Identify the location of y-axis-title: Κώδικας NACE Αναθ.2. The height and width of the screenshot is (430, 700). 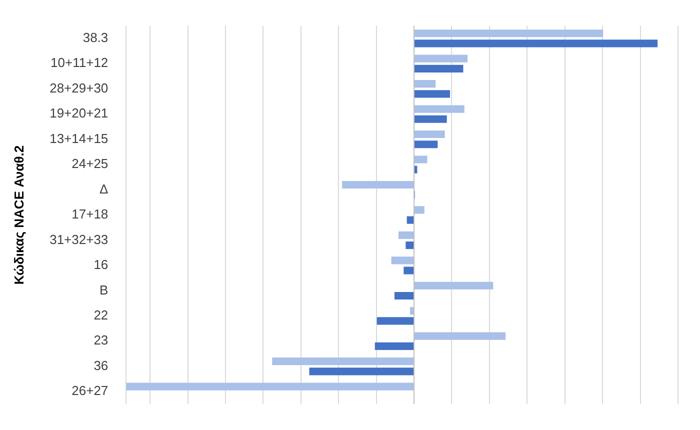
(18, 215).